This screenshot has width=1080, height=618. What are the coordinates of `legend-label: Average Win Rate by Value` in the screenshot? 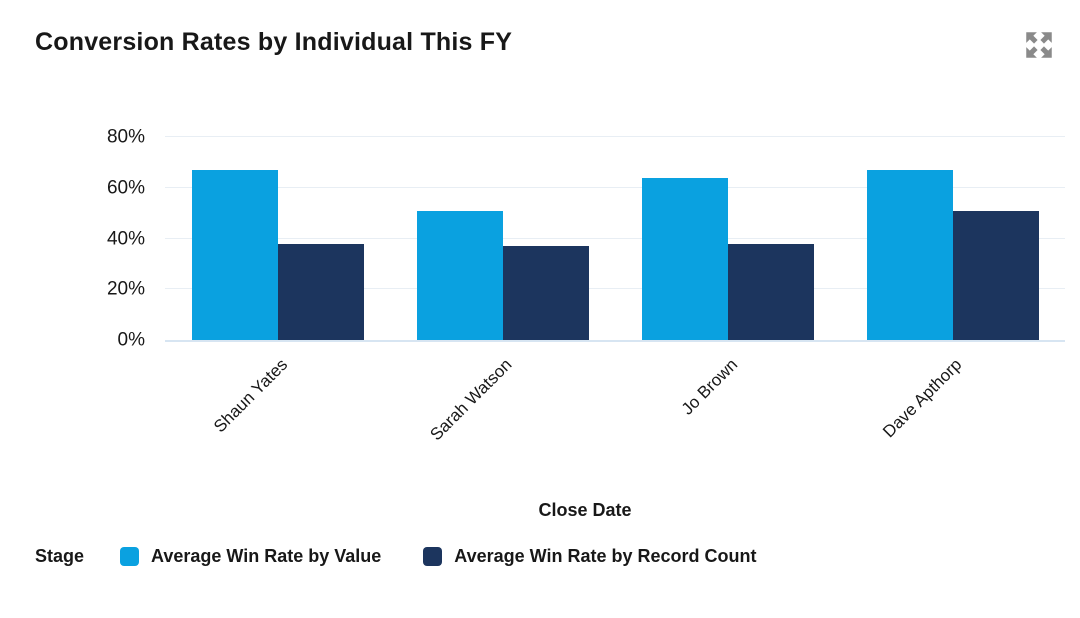 It's located at (266, 556).